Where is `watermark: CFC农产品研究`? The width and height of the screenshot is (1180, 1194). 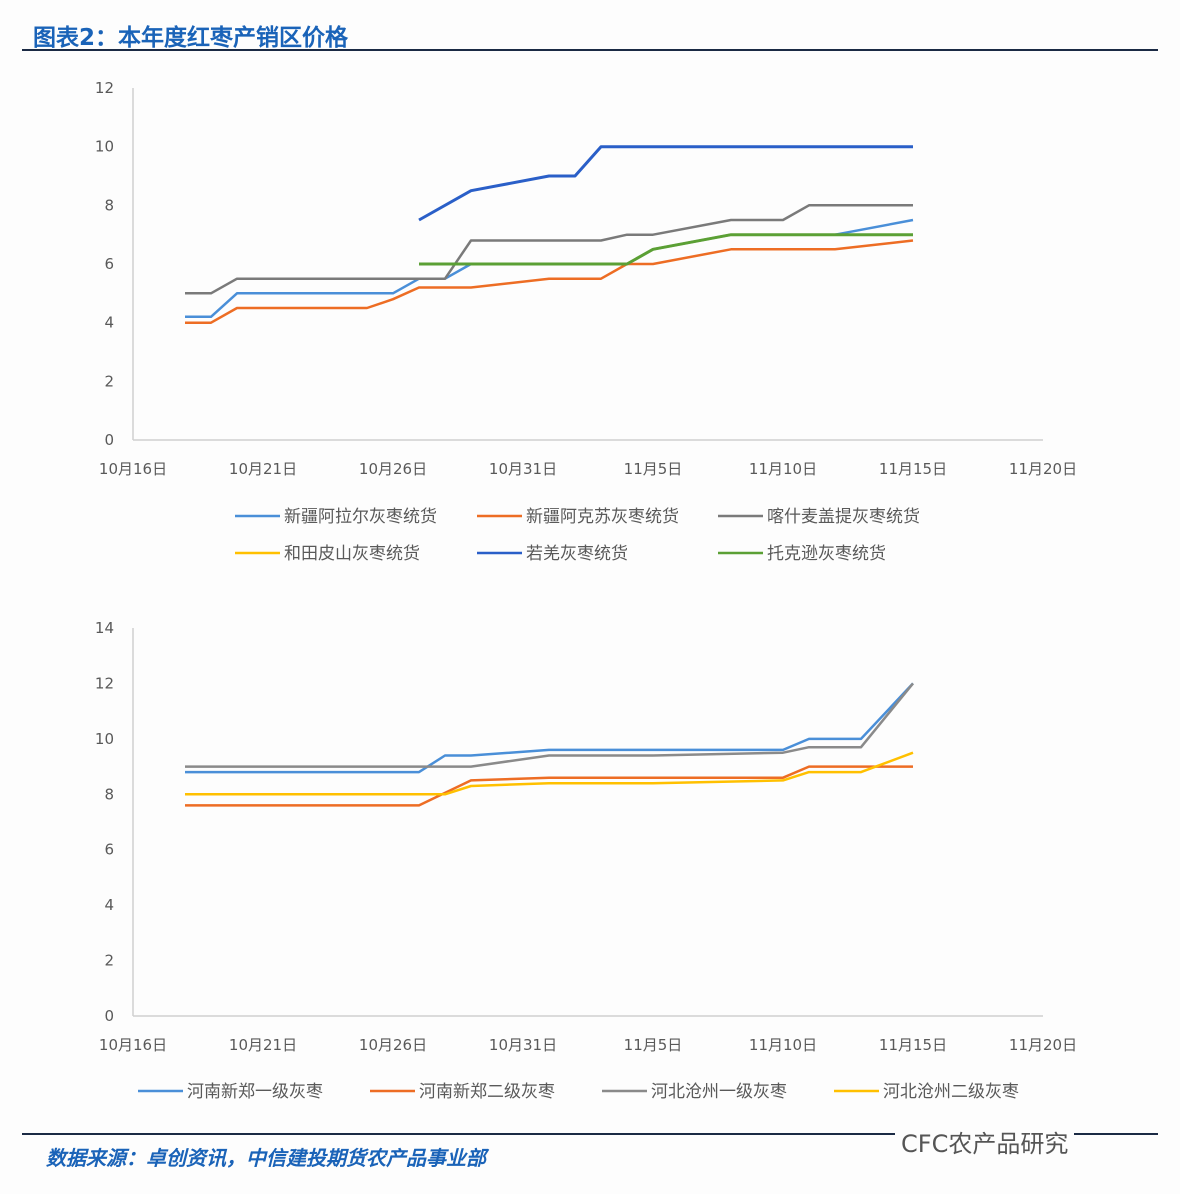 watermark: CFC农产品研究 is located at coordinates (985, 1141).